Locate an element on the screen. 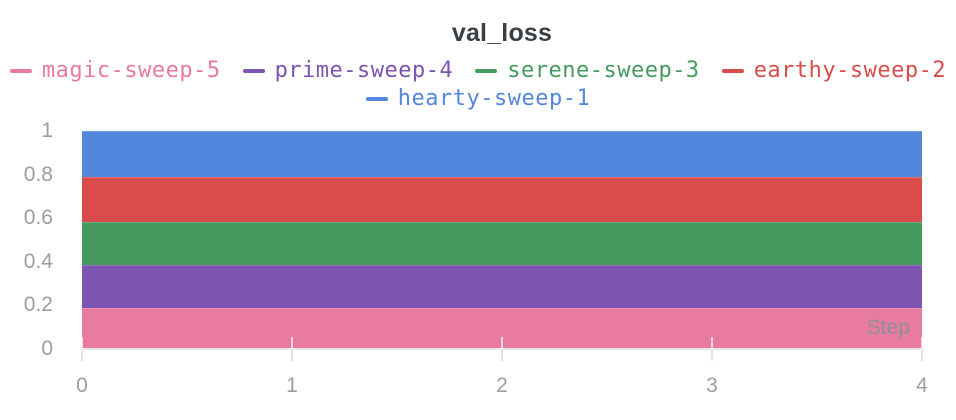 Image resolution: width=956 pixels, height=420 pixels. y-tick-label: 0.2 is located at coordinates (38, 304).